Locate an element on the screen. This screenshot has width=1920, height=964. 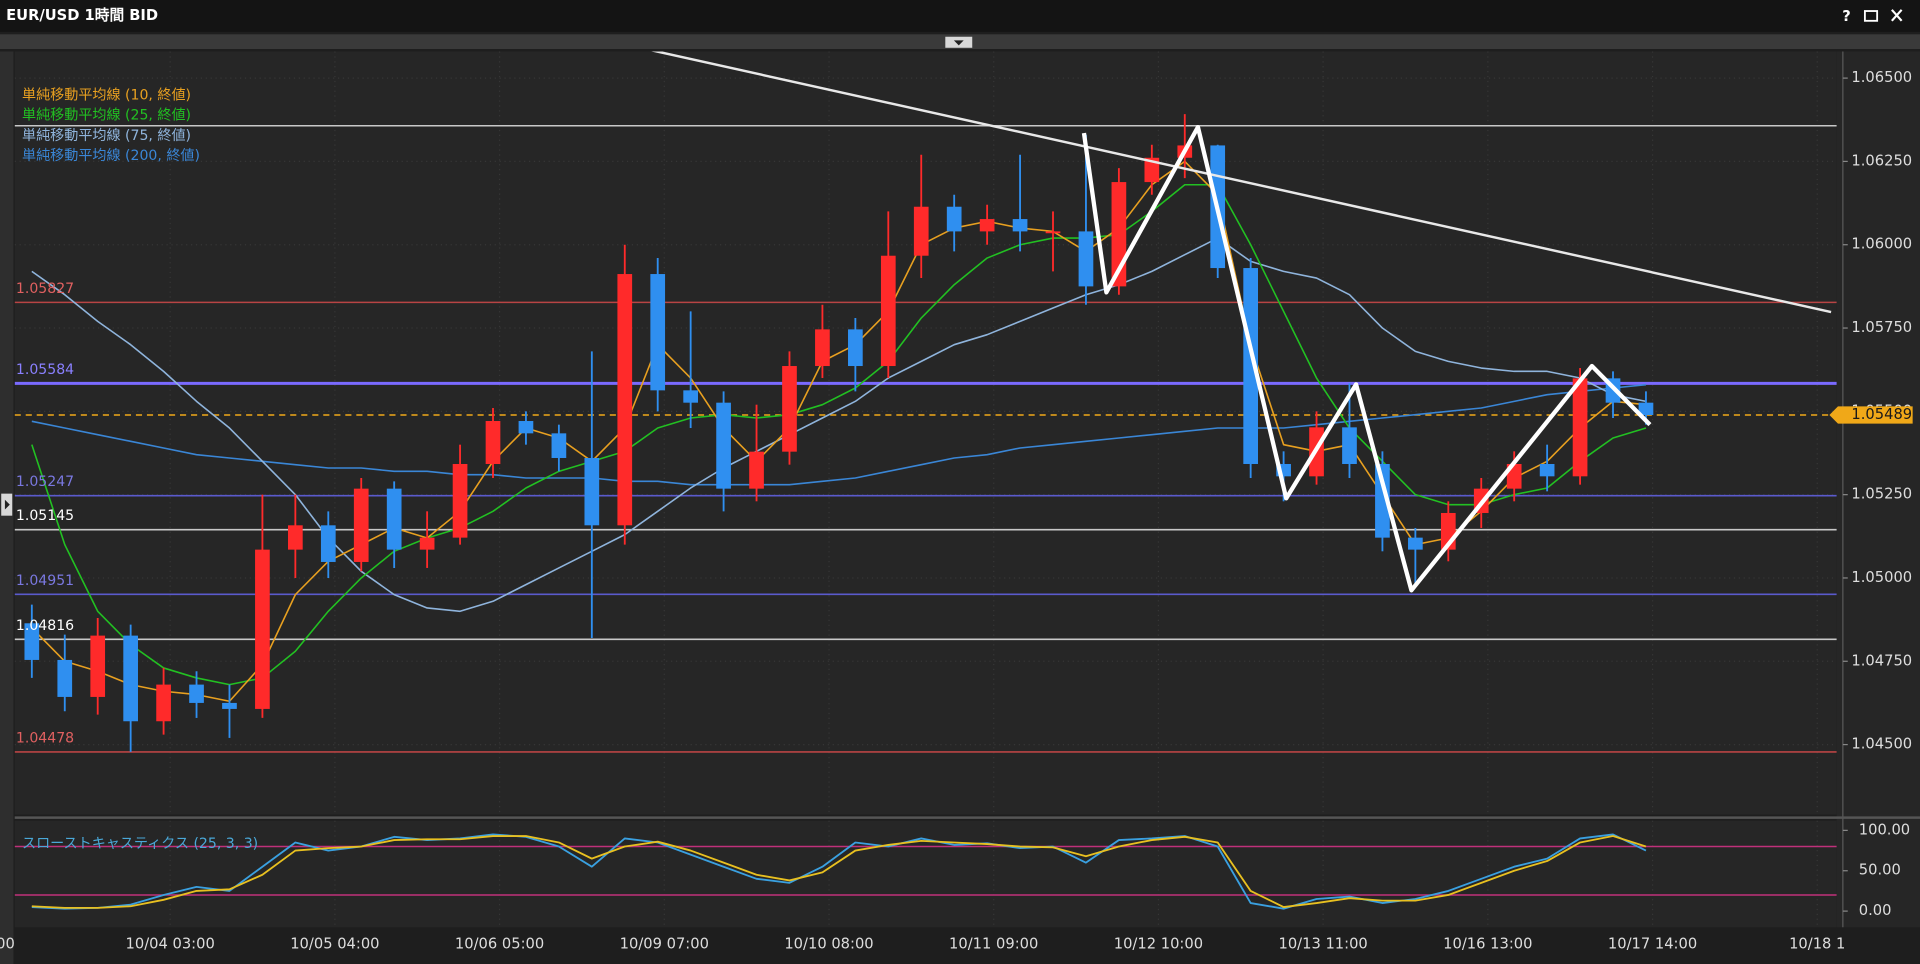
legend-entry: 単純移動平均線 (10, 終値) is located at coordinates (106, 96).